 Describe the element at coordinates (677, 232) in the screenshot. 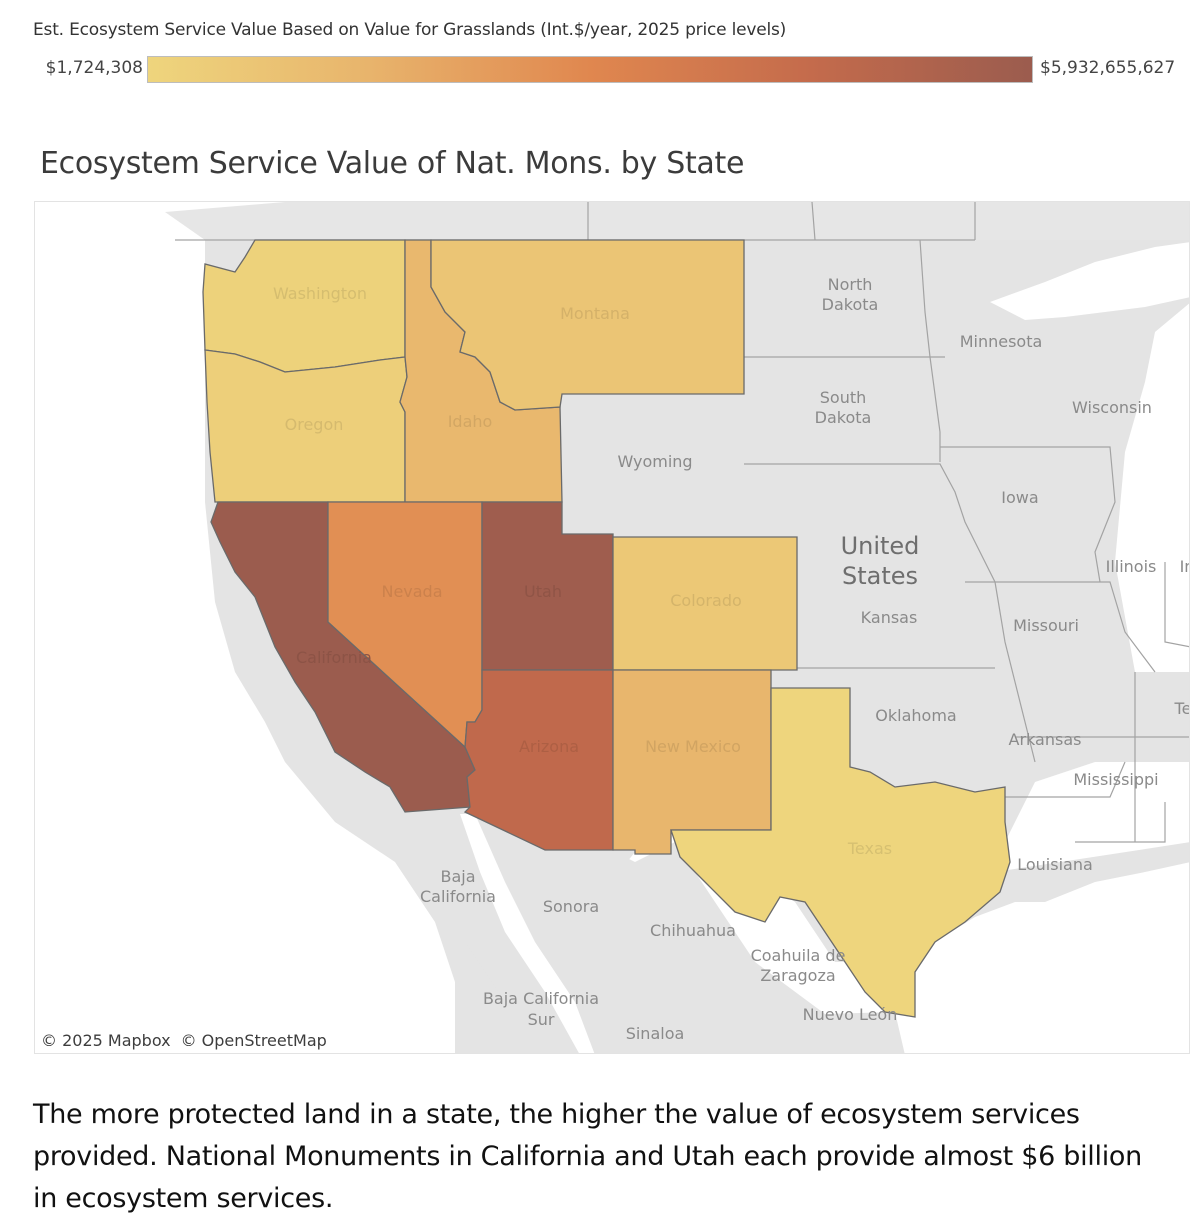

I see `canada-land` at that location.